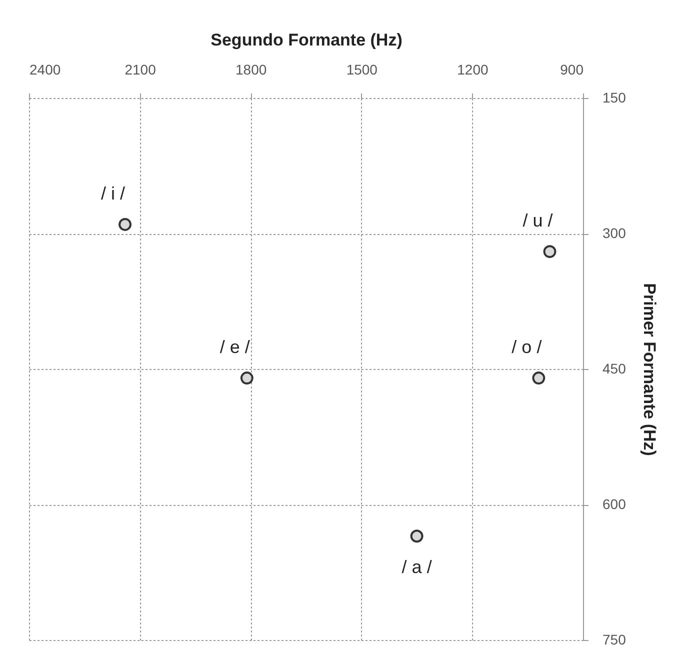  I want to click on y-axis-title: Primer Formante (Hz), so click(649, 369).